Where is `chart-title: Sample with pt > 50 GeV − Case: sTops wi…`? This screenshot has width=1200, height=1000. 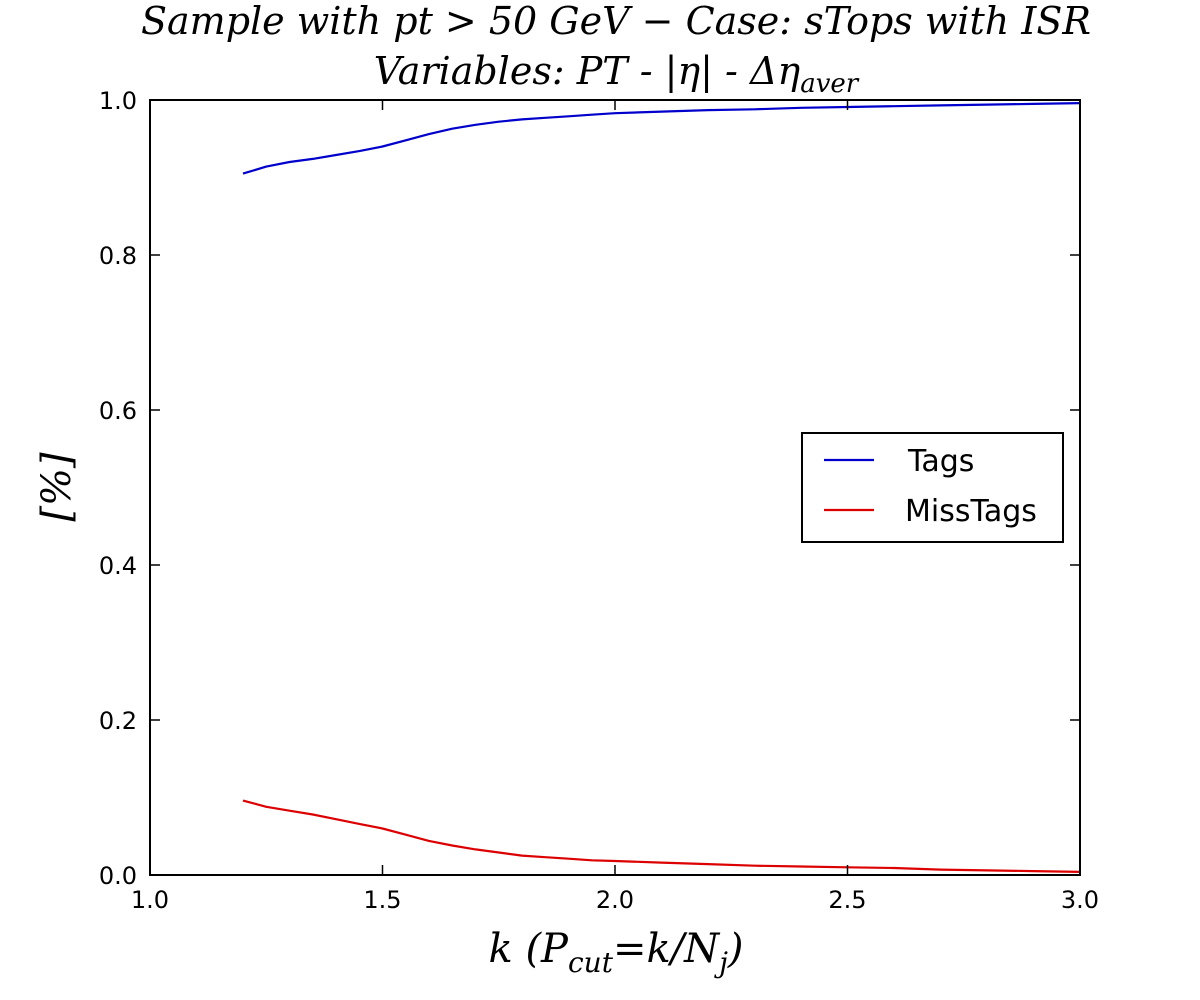 chart-title: Sample with pt > 50 GeV − Case: sTops wi… is located at coordinates (616, 21).